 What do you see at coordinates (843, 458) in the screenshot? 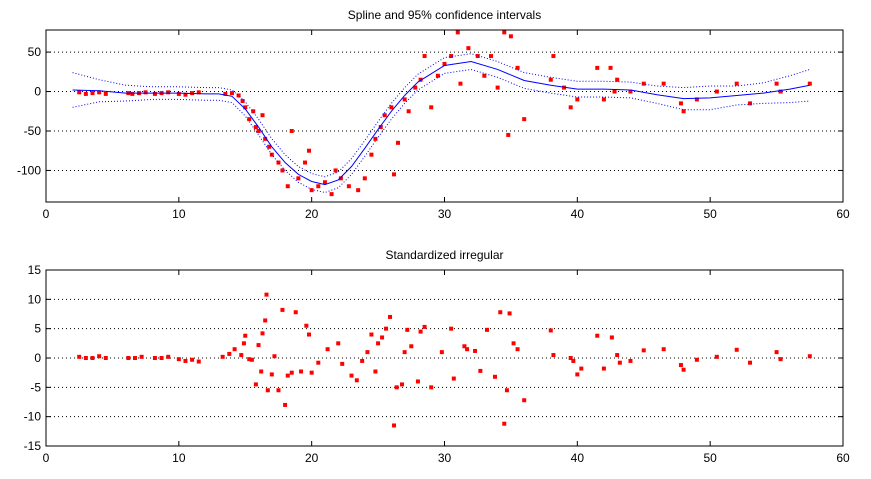
I see `x-tick-label: 60` at bounding box center [843, 458].